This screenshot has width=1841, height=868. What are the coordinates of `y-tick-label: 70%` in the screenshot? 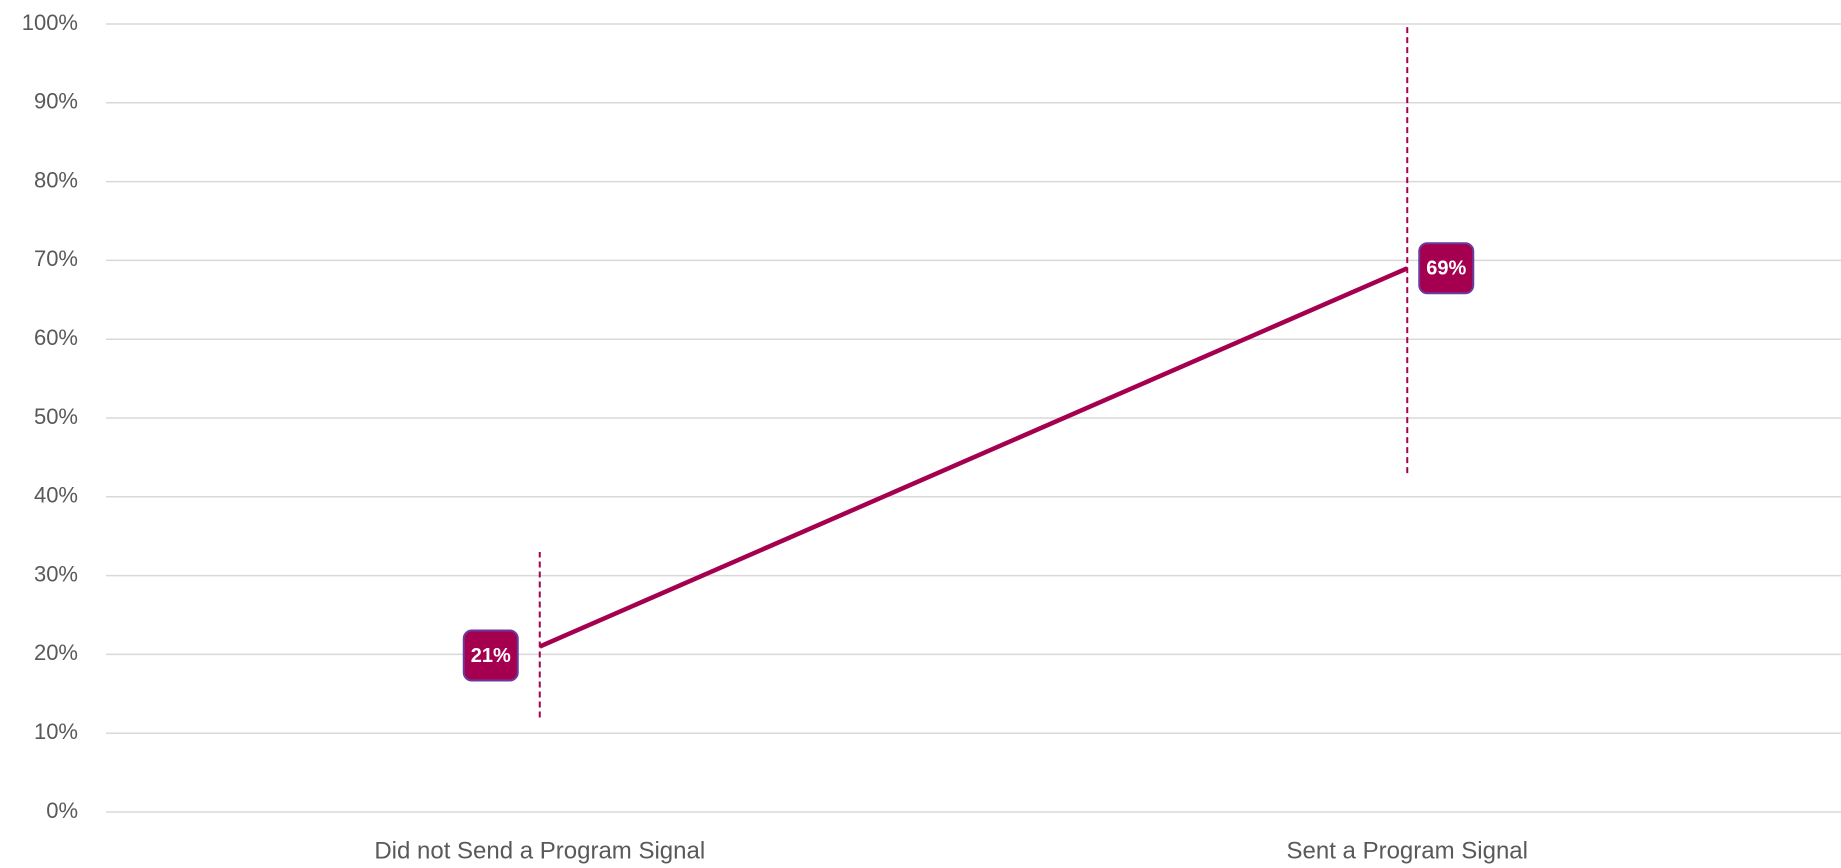 It's located at (56, 258).